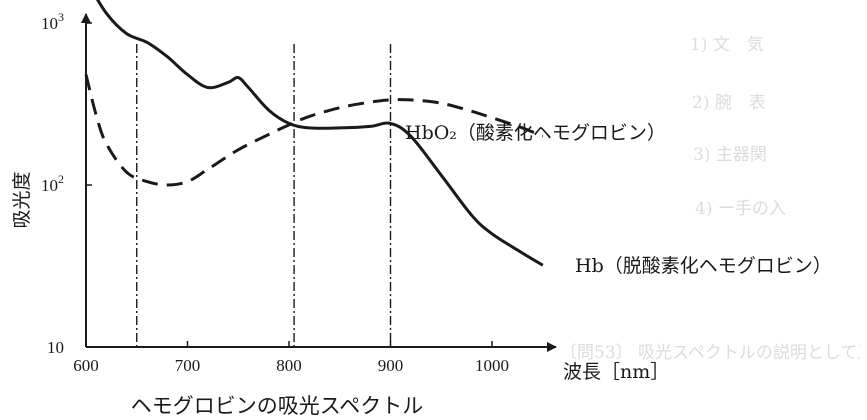 This screenshot has width=867, height=420. Describe the element at coordinates (710, 353) in the screenshot. I see `background-text-5: 〔問53〕 吸光スペクトルの説明として正しいのは` at that location.